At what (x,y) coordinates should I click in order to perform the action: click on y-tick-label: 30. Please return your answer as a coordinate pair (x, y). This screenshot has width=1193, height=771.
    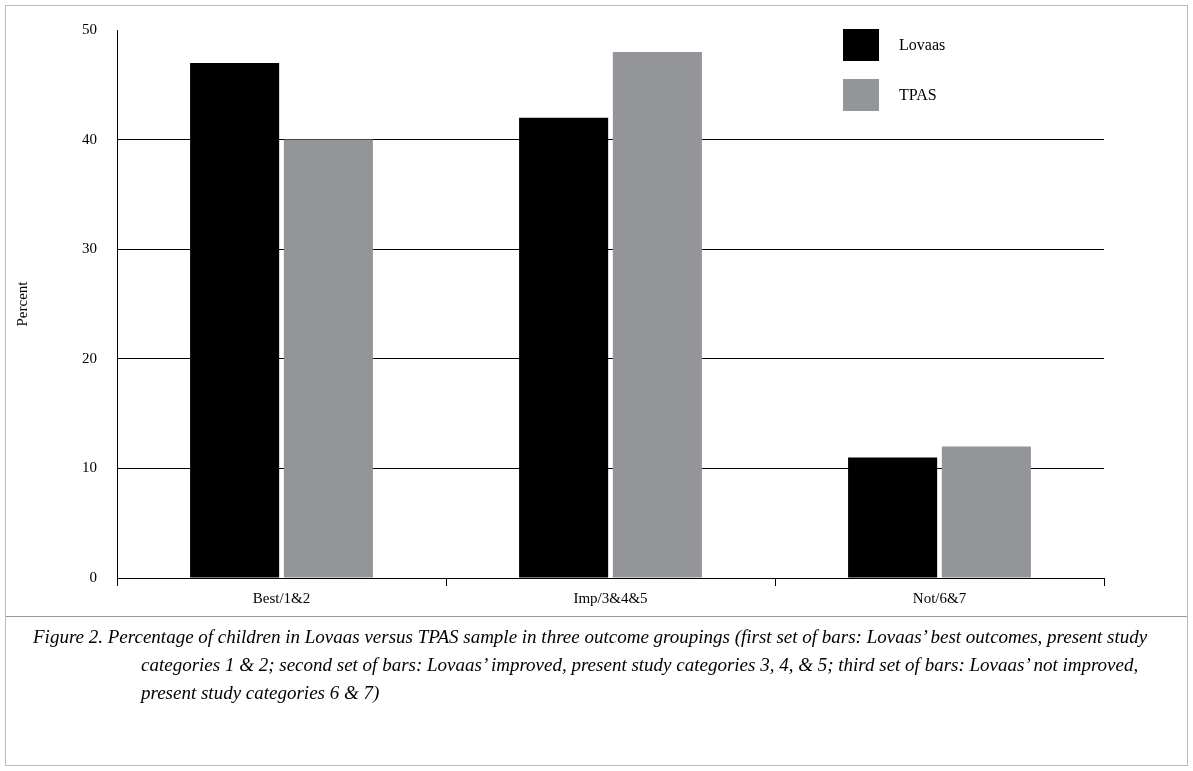
    Looking at the image, I should click on (89, 248).